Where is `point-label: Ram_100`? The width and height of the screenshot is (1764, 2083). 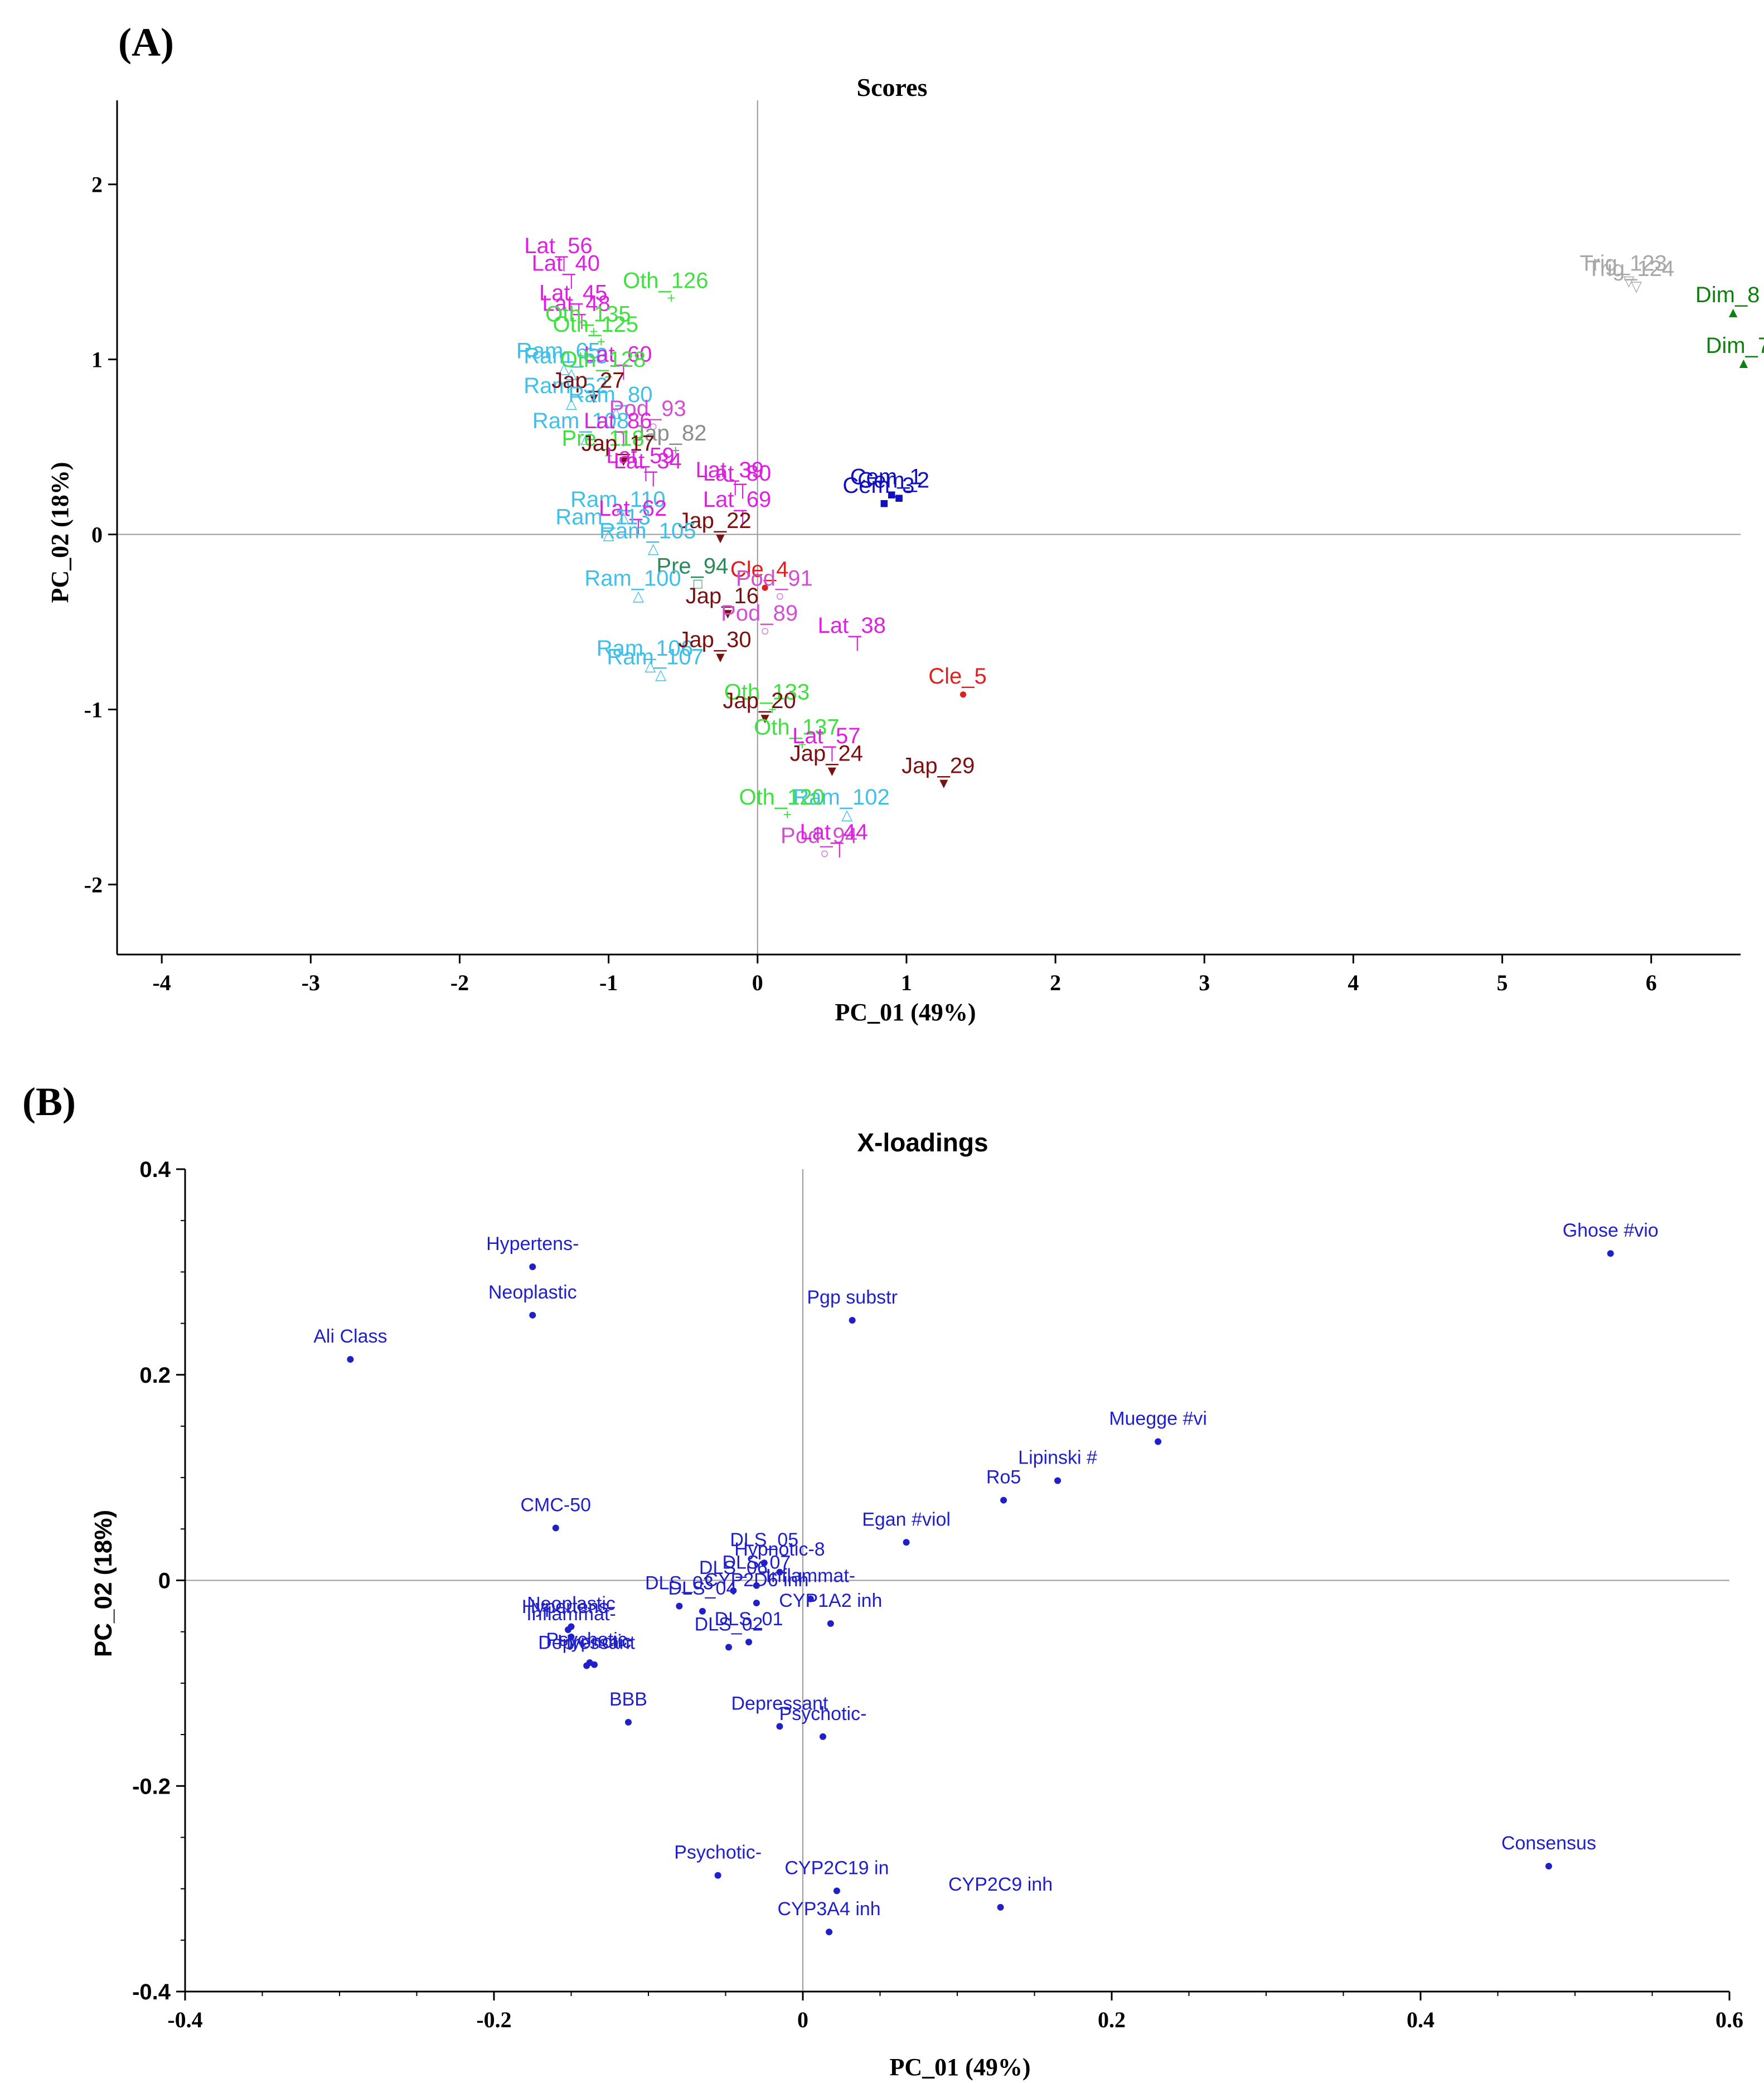 point-label: Ram_100 is located at coordinates (632, 578).